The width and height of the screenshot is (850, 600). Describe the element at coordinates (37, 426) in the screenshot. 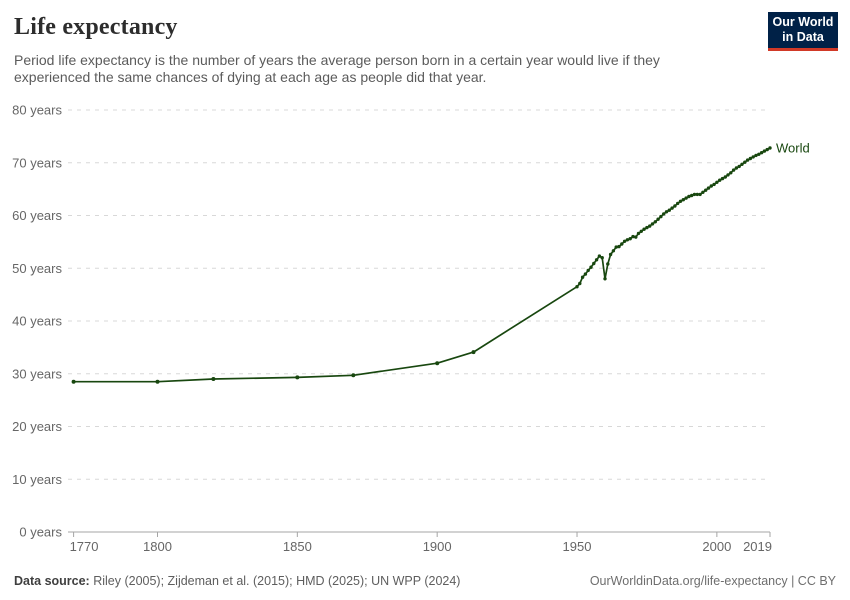

I see `y-axis-label-20: 20 years` at that location.